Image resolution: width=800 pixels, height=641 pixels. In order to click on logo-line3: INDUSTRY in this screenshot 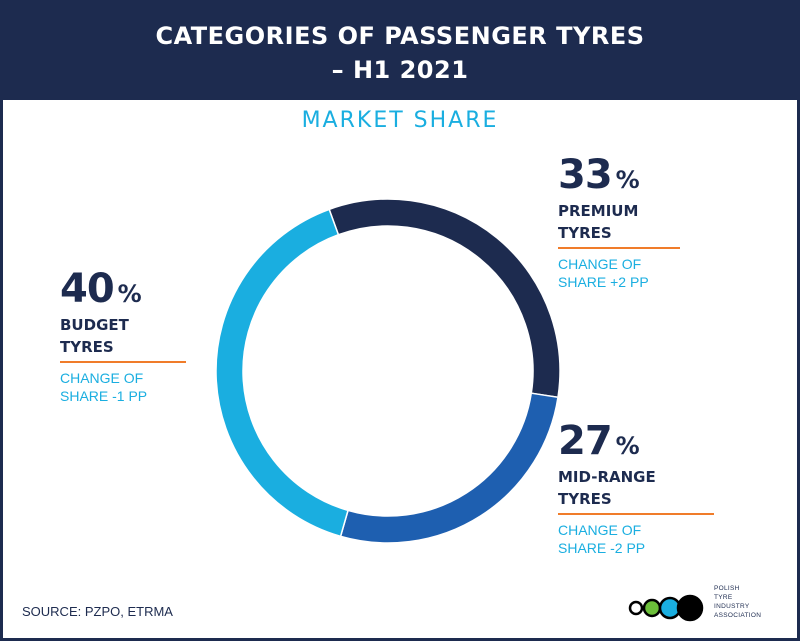, I will do `click(732, 606)`.